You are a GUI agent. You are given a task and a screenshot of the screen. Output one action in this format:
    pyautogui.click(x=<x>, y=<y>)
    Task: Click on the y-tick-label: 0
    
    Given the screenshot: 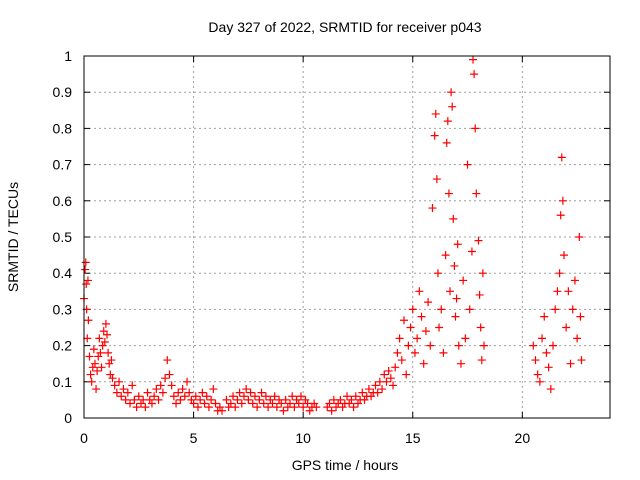 What is the action you would take?
    pyautogui.click(x=68, y=418)
    